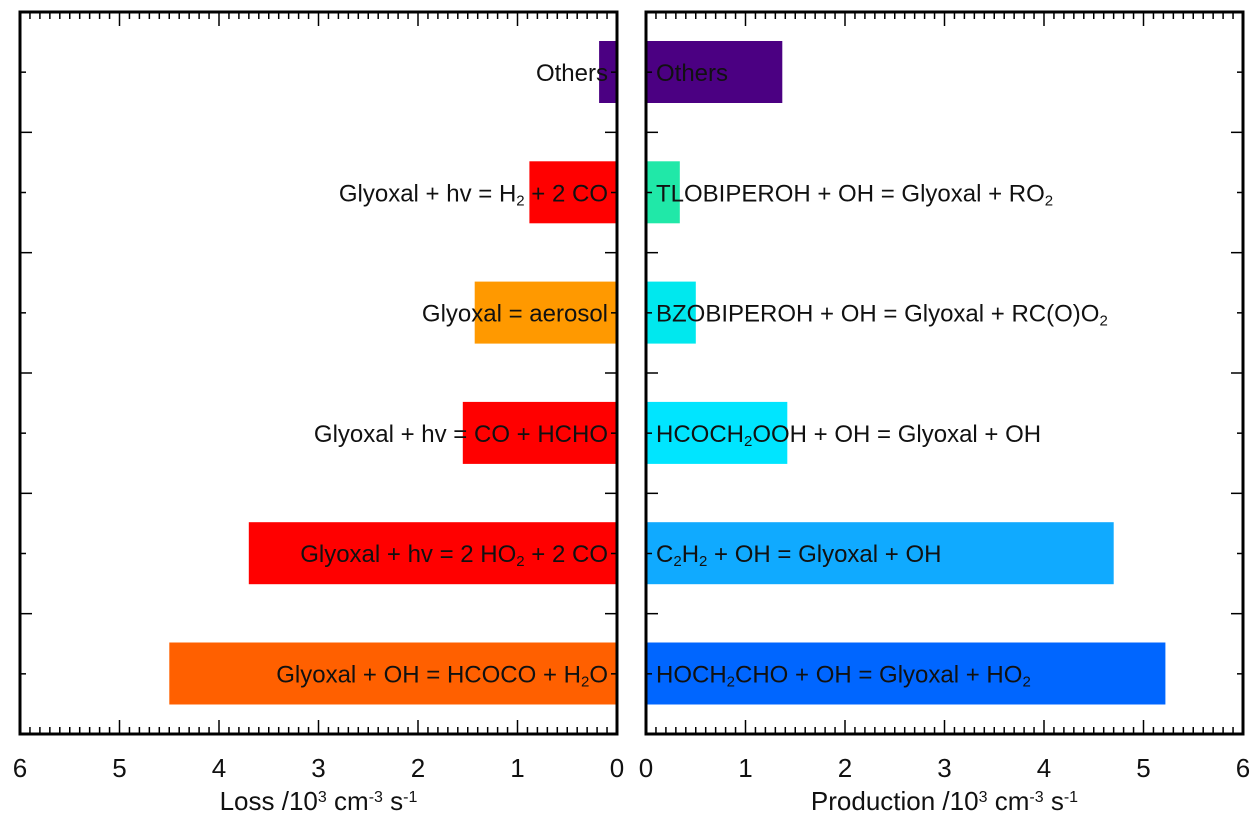  I want to click on production-x-tick-label: 2, so click(845, 768).